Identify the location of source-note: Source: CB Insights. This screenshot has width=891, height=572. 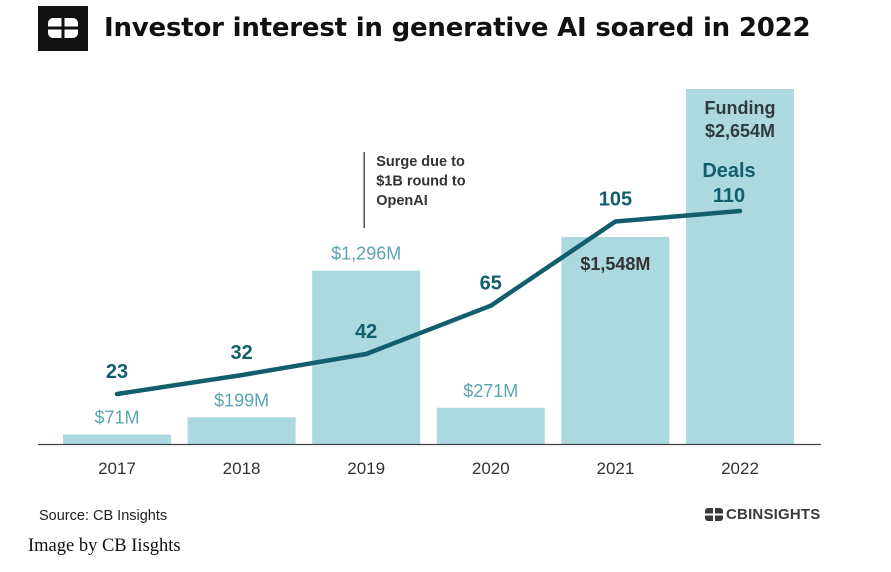
(103, 516).